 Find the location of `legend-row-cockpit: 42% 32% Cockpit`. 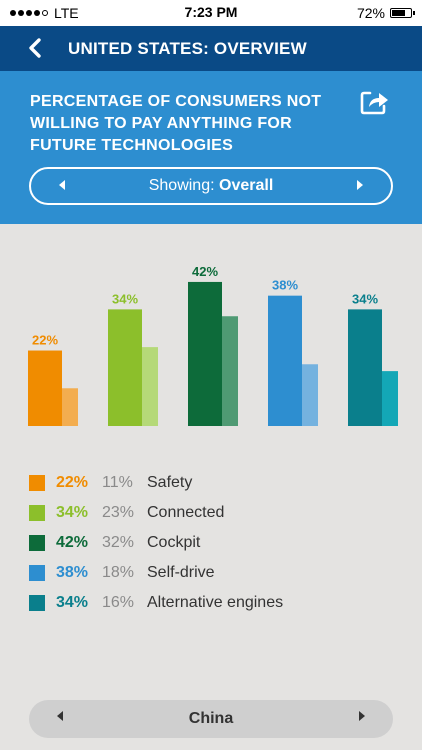

legend-row-cockpit: 42% 32% Cockpit is located at coordinates (209, 544).